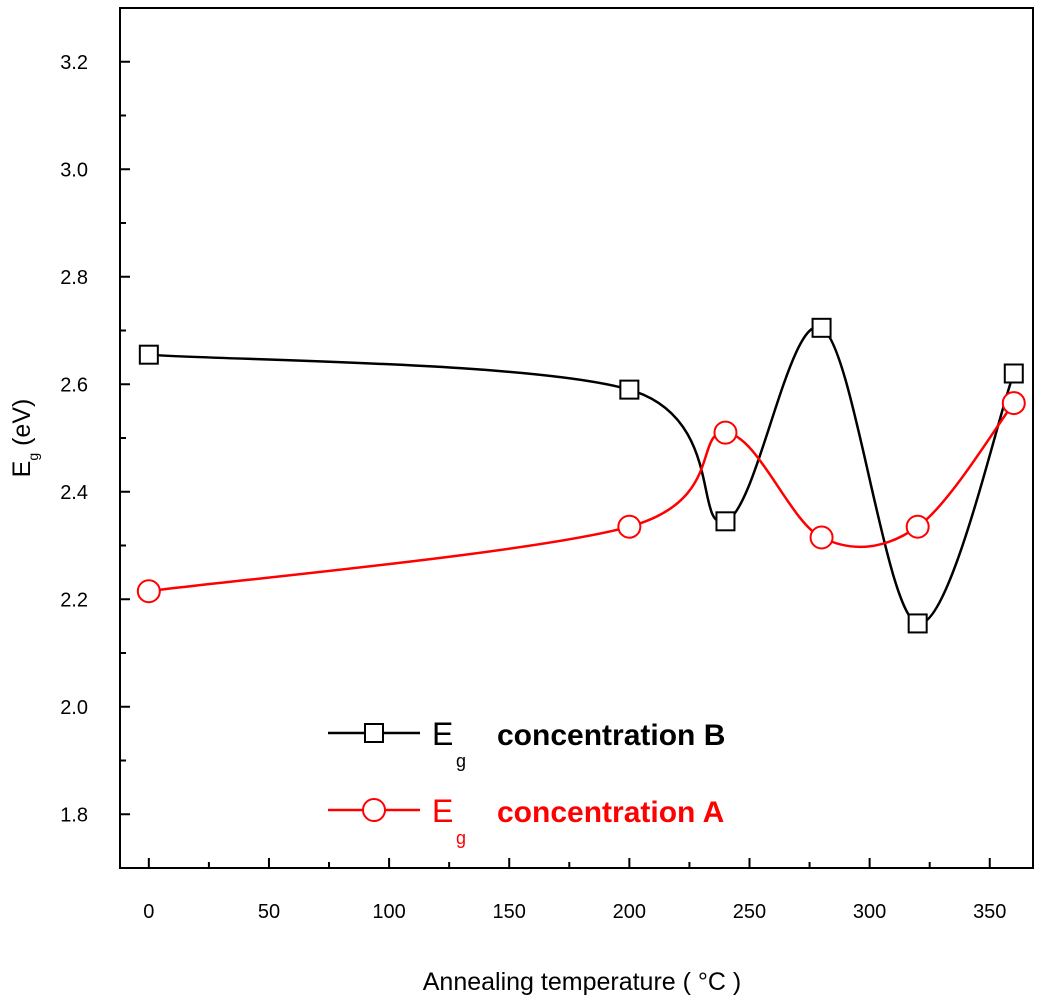  I want to click on y-tick-label: 3.0, so click(74, 170).